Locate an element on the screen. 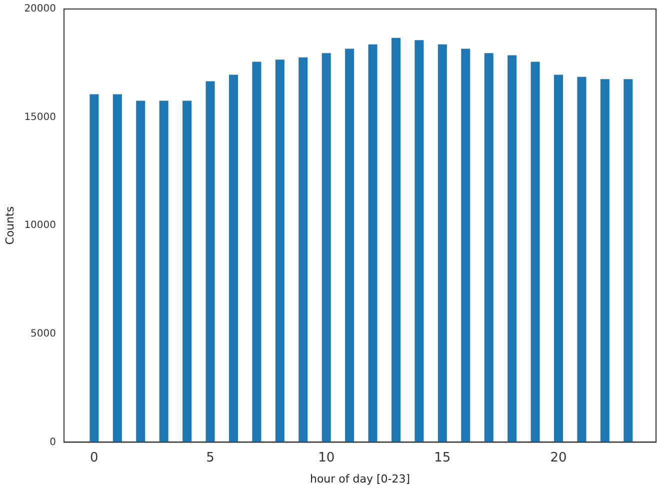 The height and width of the screenshot is (490, 657). x-tick-label: 20 is located at coordinates (558, 458).